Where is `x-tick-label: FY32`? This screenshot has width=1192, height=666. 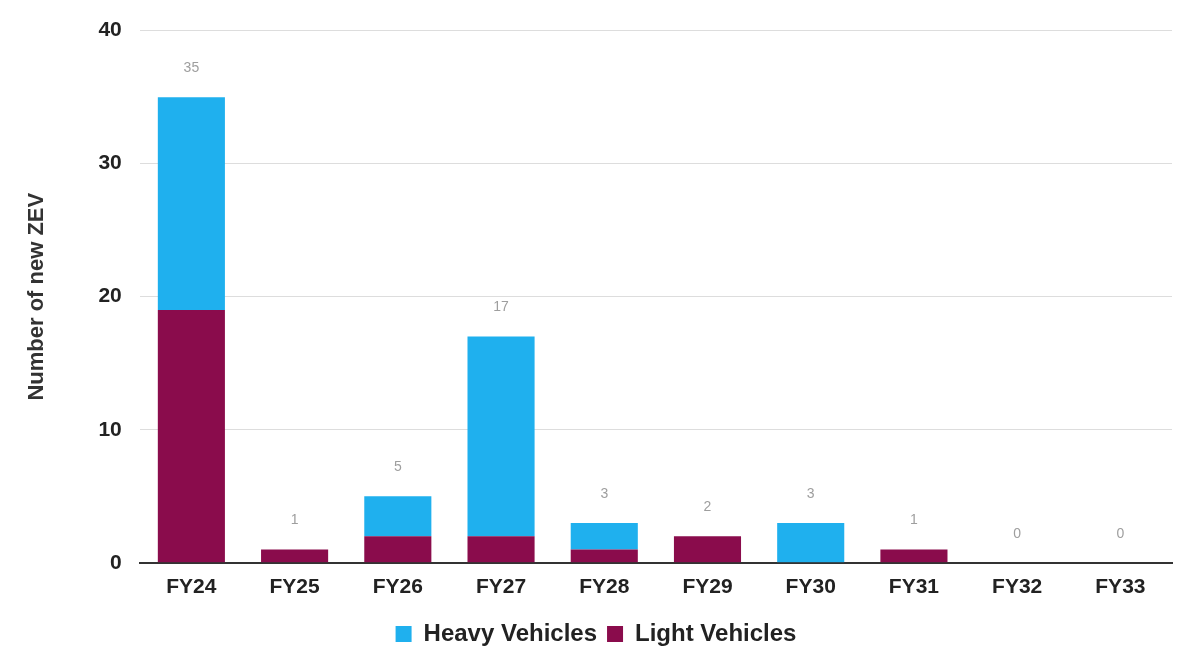
x-tick-label: FY32 is located at coordinates (1017, 586).